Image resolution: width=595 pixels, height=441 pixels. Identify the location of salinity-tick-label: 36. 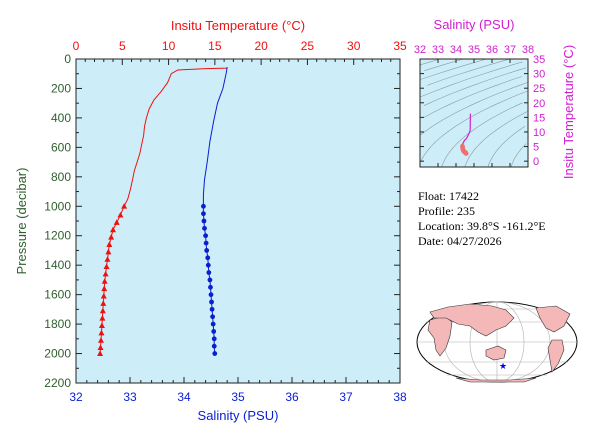
(292, 397).